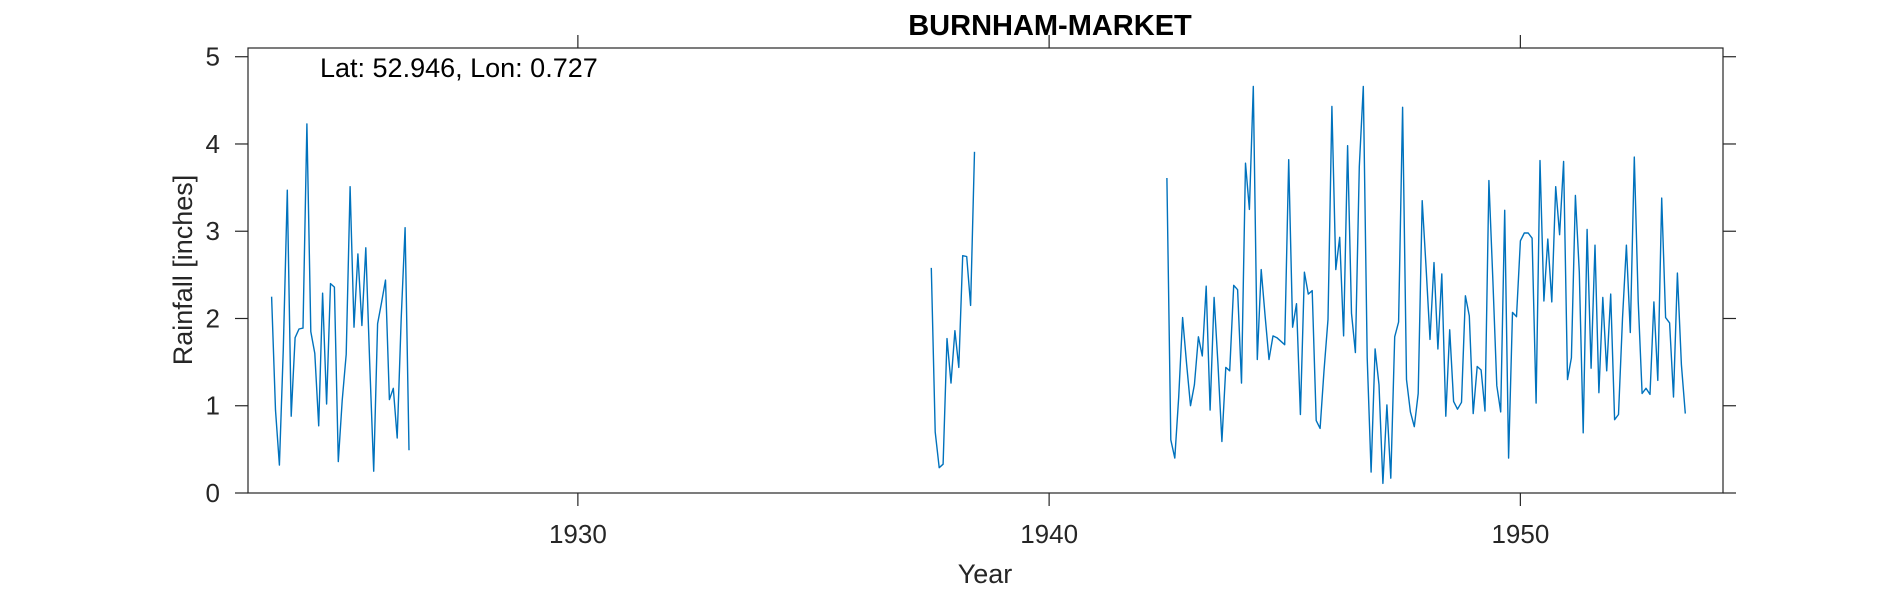  I want to click on x-tick-label: 1930, so click(578, 534).